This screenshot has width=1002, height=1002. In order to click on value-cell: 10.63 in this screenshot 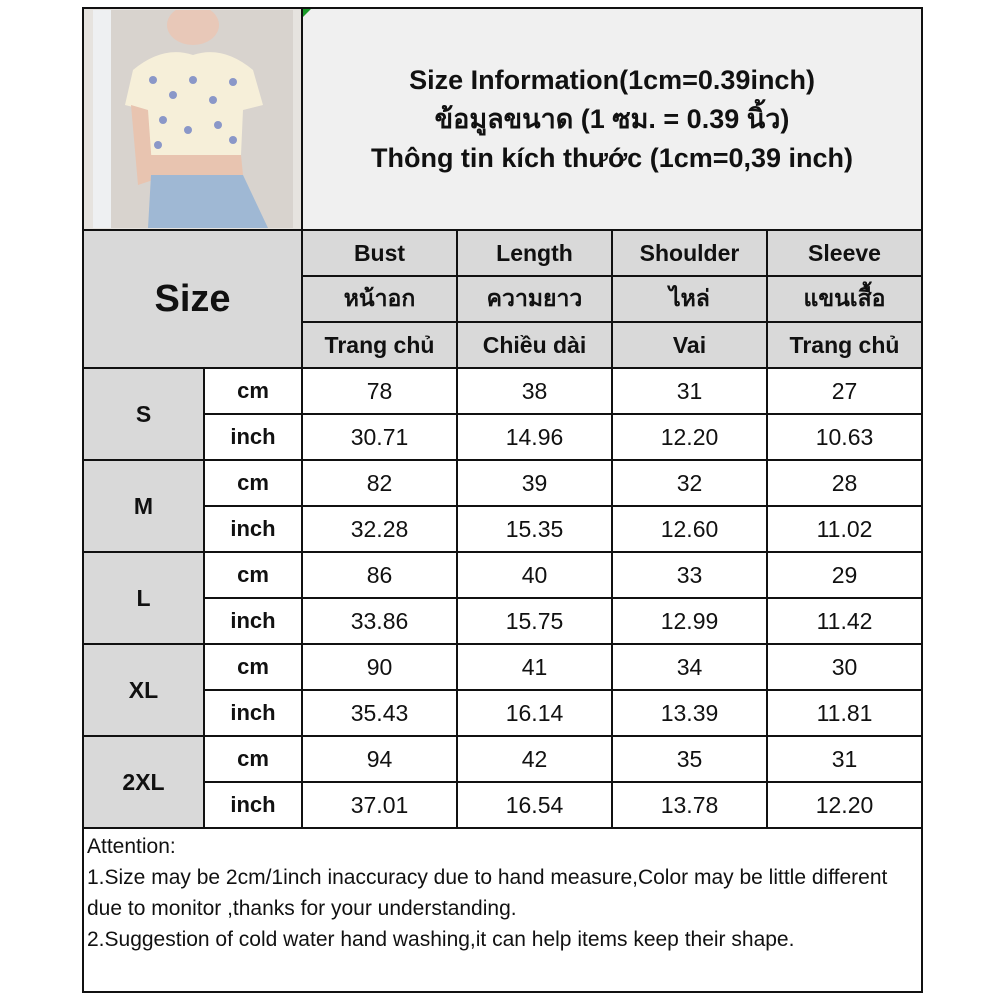, I will do `click(844, 437)`.